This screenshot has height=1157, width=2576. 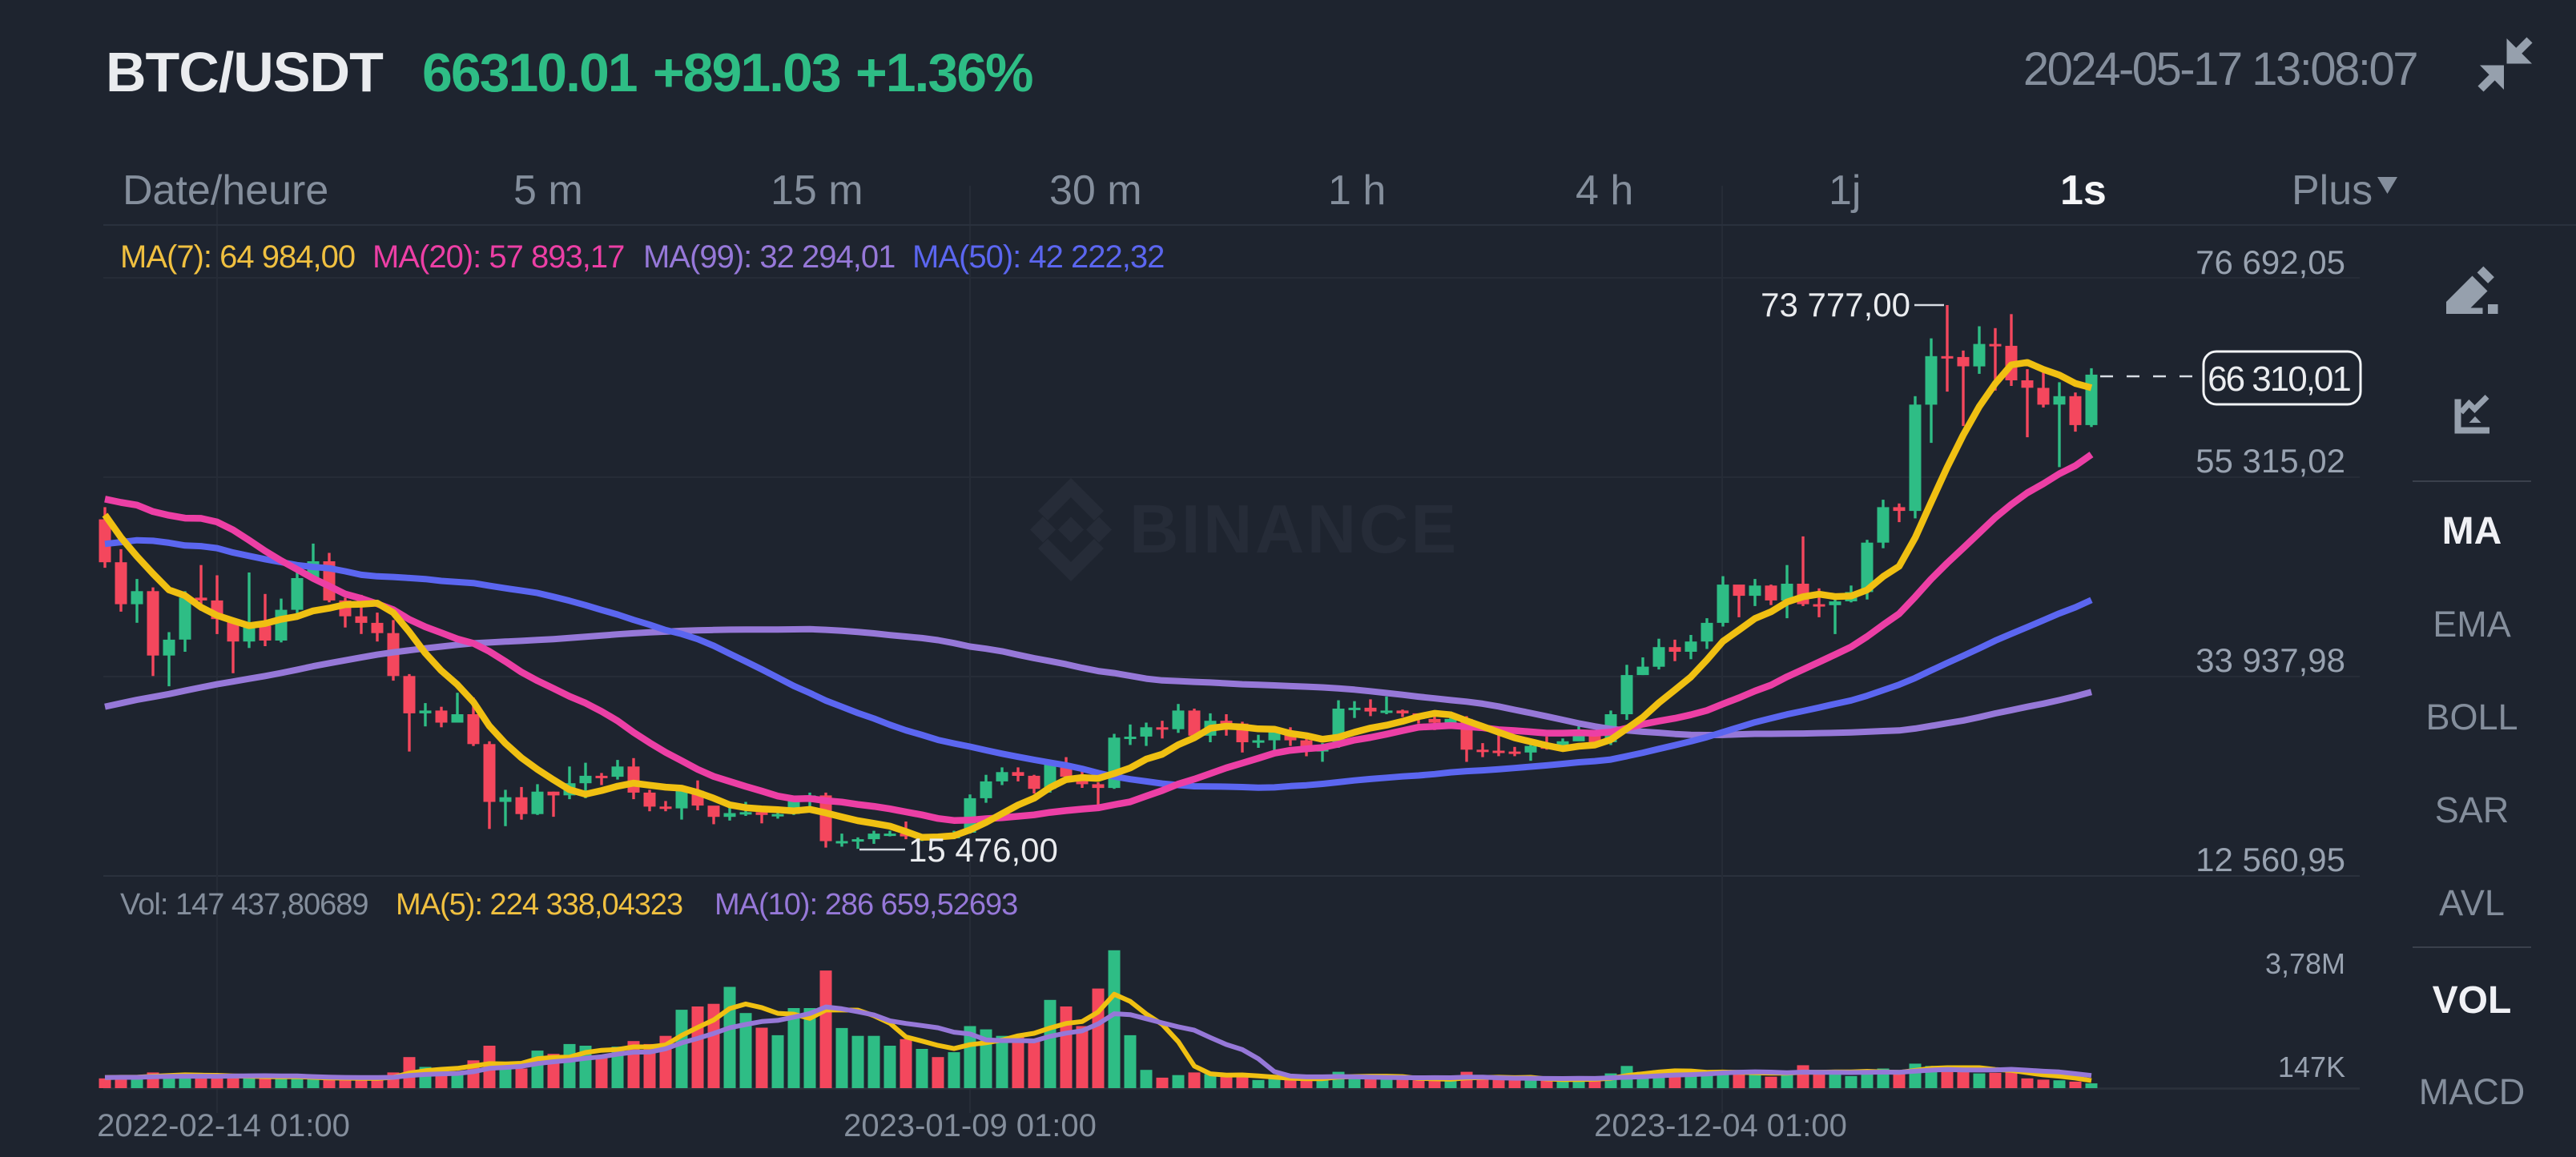 What do you see at coordinates (529, 73) in the screenshot?
I see `svg-text: 66310.01` at bounding box center [529, 73].